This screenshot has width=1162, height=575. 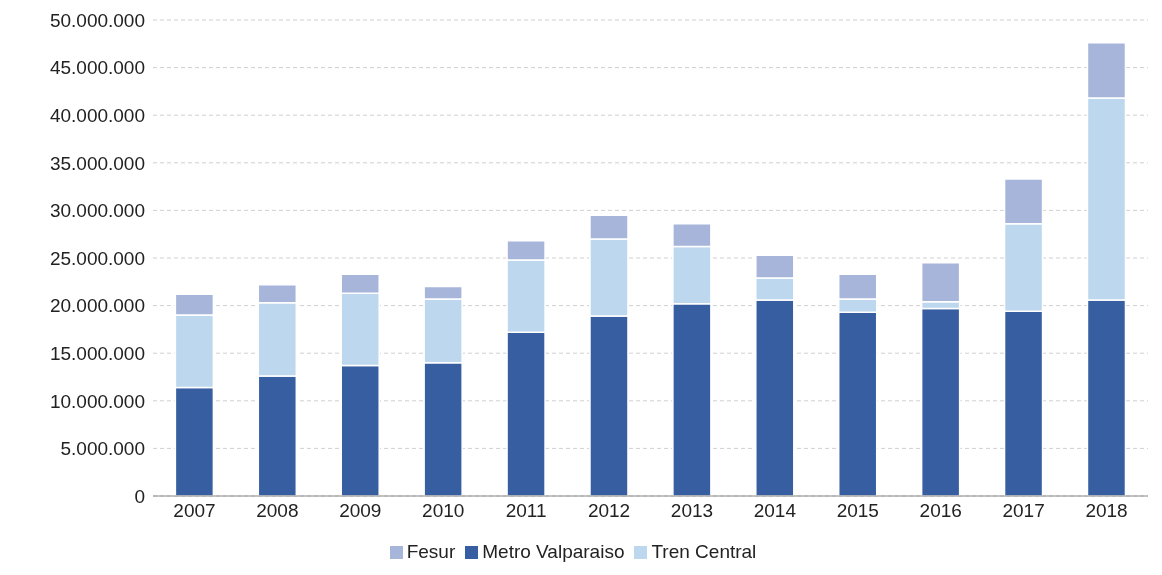 I want to click on x-tick-label: 2011, so click(x=526, y=511).